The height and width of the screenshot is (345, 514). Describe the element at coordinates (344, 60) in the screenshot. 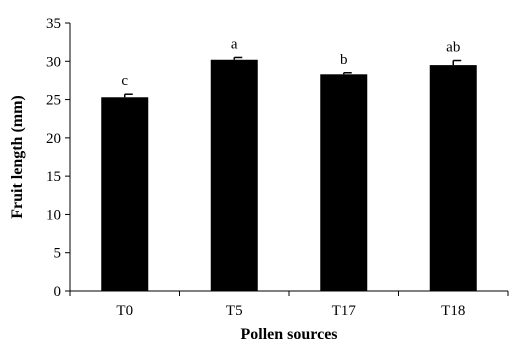

I see `significance-label: b` at that location.